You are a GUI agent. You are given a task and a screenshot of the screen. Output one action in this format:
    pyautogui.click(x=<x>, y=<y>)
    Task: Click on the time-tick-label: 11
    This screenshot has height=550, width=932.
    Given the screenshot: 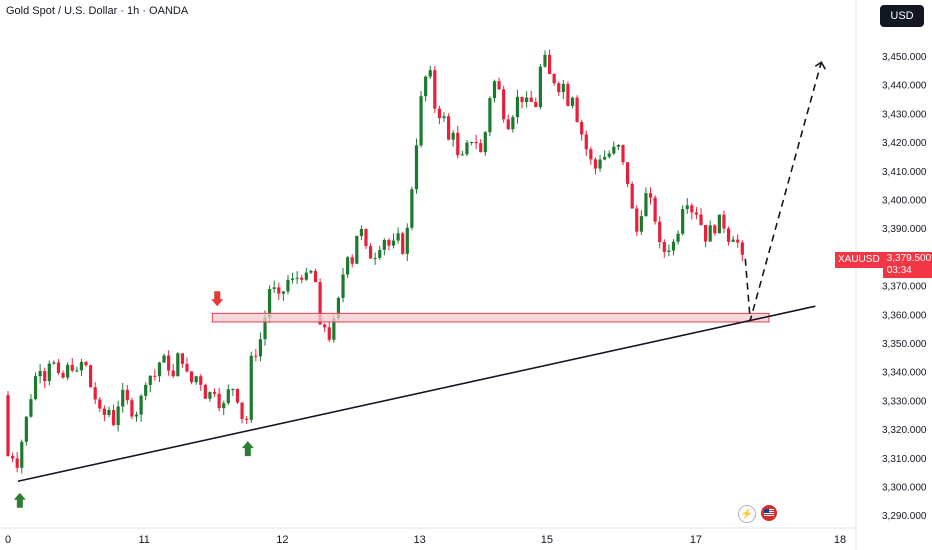 What is the action you would take?
    pyautogui.click(x=143, y=540)
    